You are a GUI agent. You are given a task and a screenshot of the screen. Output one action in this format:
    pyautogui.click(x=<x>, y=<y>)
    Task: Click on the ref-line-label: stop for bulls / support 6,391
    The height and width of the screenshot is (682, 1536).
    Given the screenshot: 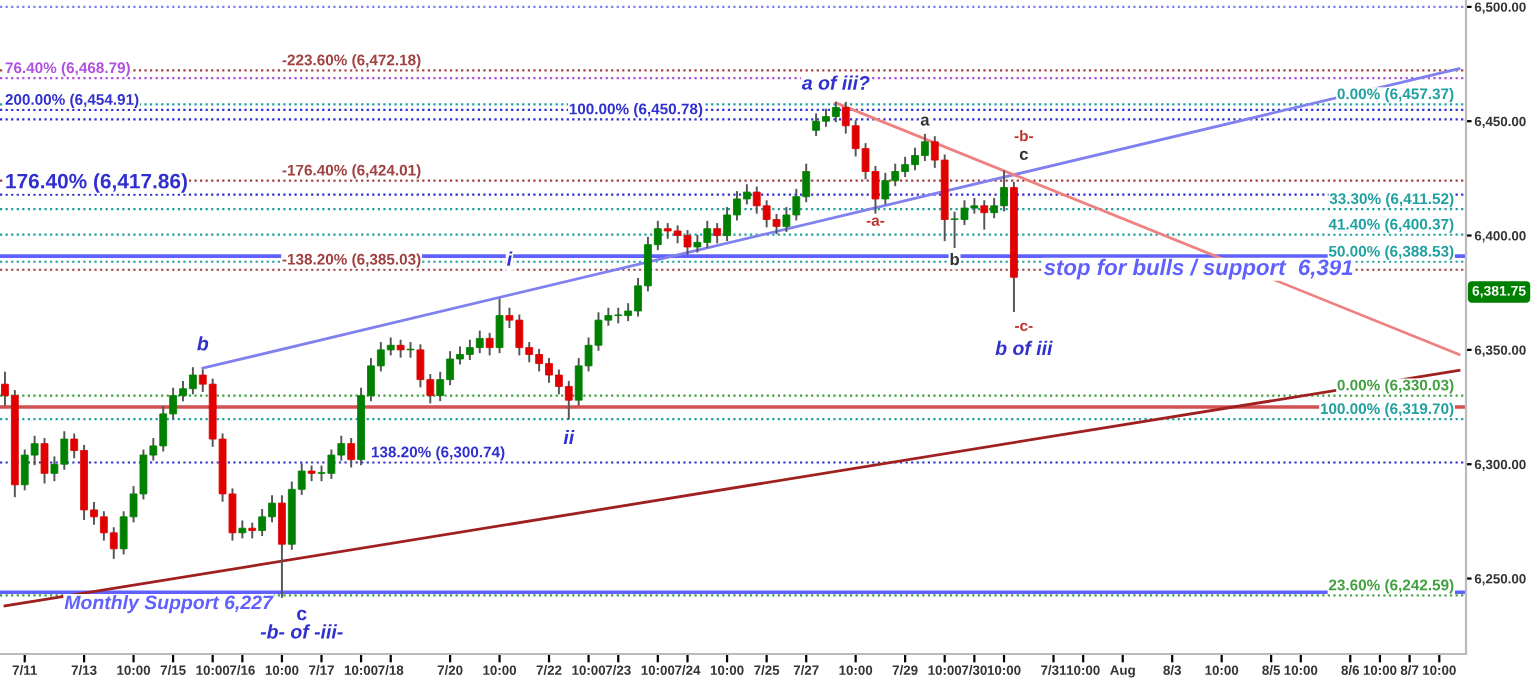 What is the action you would take?
    pyautogui.click(x=1198, y=269)
    